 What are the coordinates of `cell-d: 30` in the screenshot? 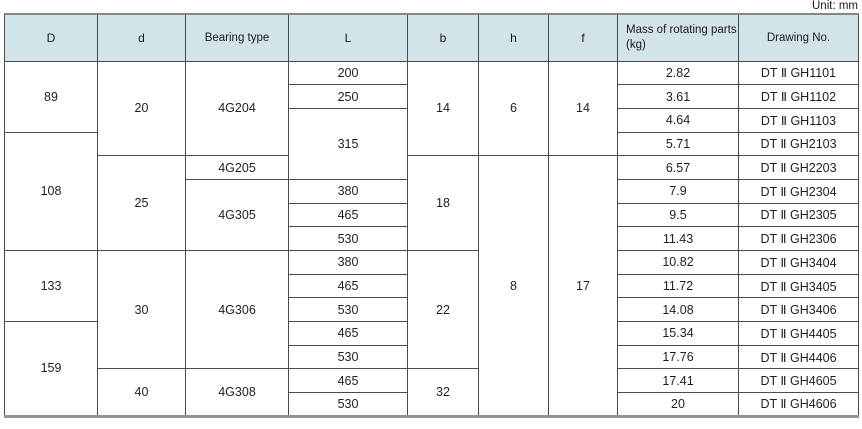 It's located at (141, 309).